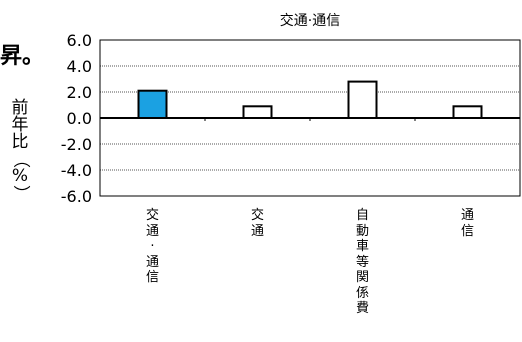  I want to click on y-tick-label: -4.0, so click(76, 170).